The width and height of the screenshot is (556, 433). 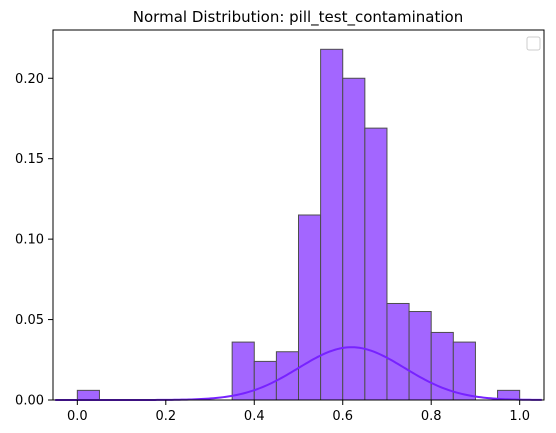 What do you see at coordinates (29, 79) in the screenshot?
I see `y-tick-label: 0.20` at bounding box center [29, 79].